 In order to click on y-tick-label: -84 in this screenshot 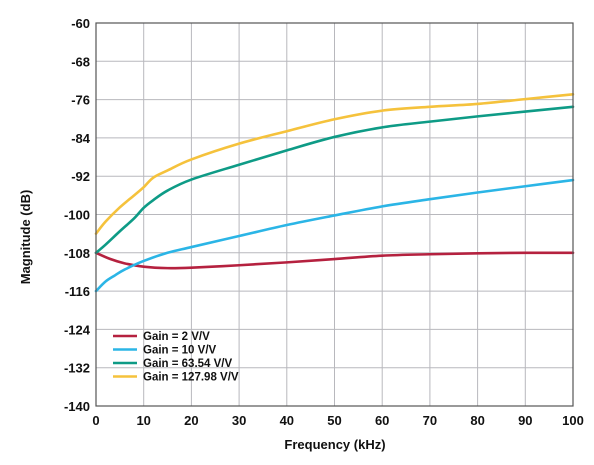, I will do `click(81, 138)`.